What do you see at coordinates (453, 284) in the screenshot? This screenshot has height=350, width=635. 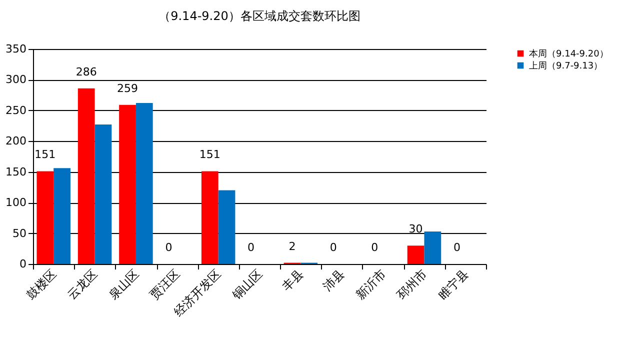 I see `x-tick-label: 睢宁县` at bounding box center [453, 284].